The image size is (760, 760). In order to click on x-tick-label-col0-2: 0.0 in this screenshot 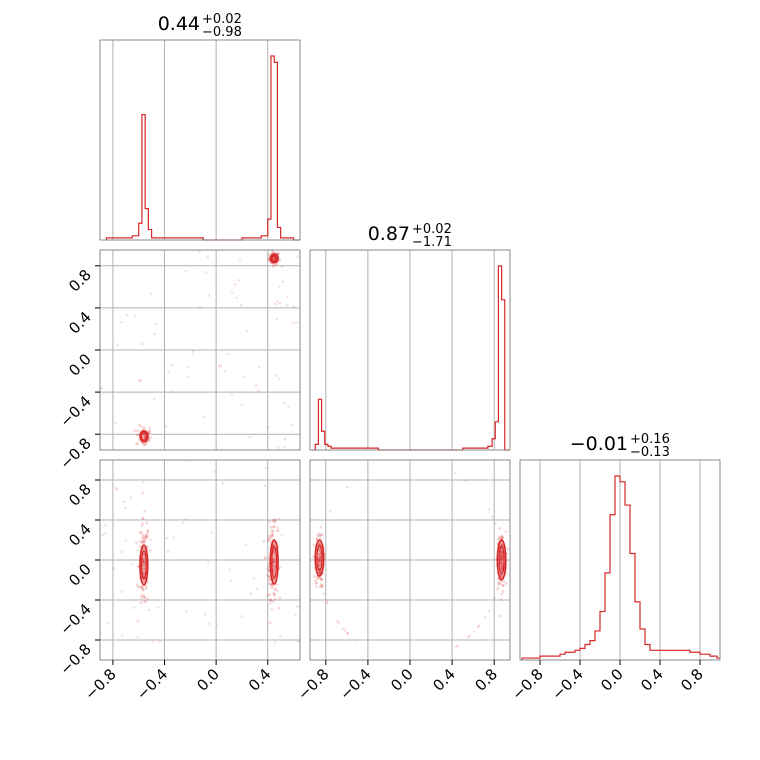, I will do `click(208, 680)`.